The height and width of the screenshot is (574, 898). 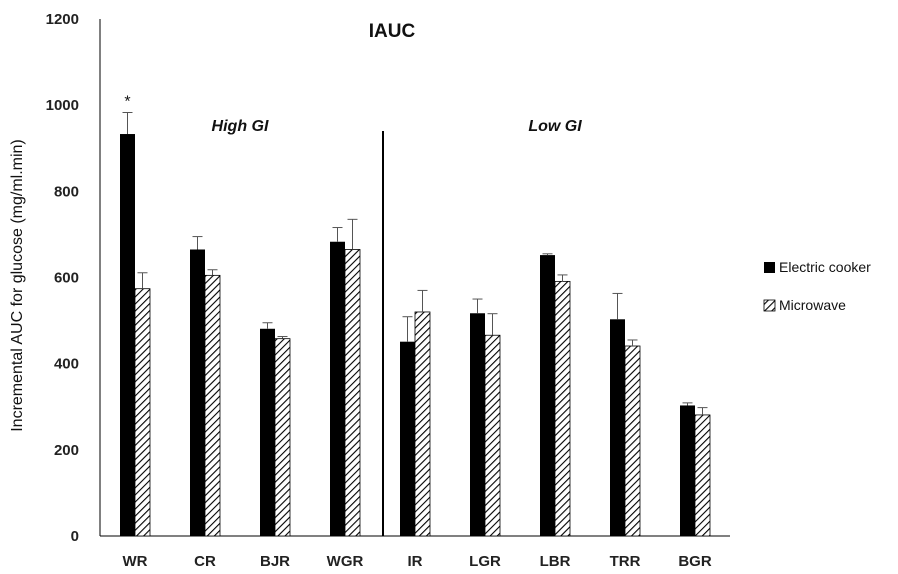 What do you see at coordinates (625, 561) in the screenshot?
I see `x-tick-label: TRR` at bounding box center [625, 561].